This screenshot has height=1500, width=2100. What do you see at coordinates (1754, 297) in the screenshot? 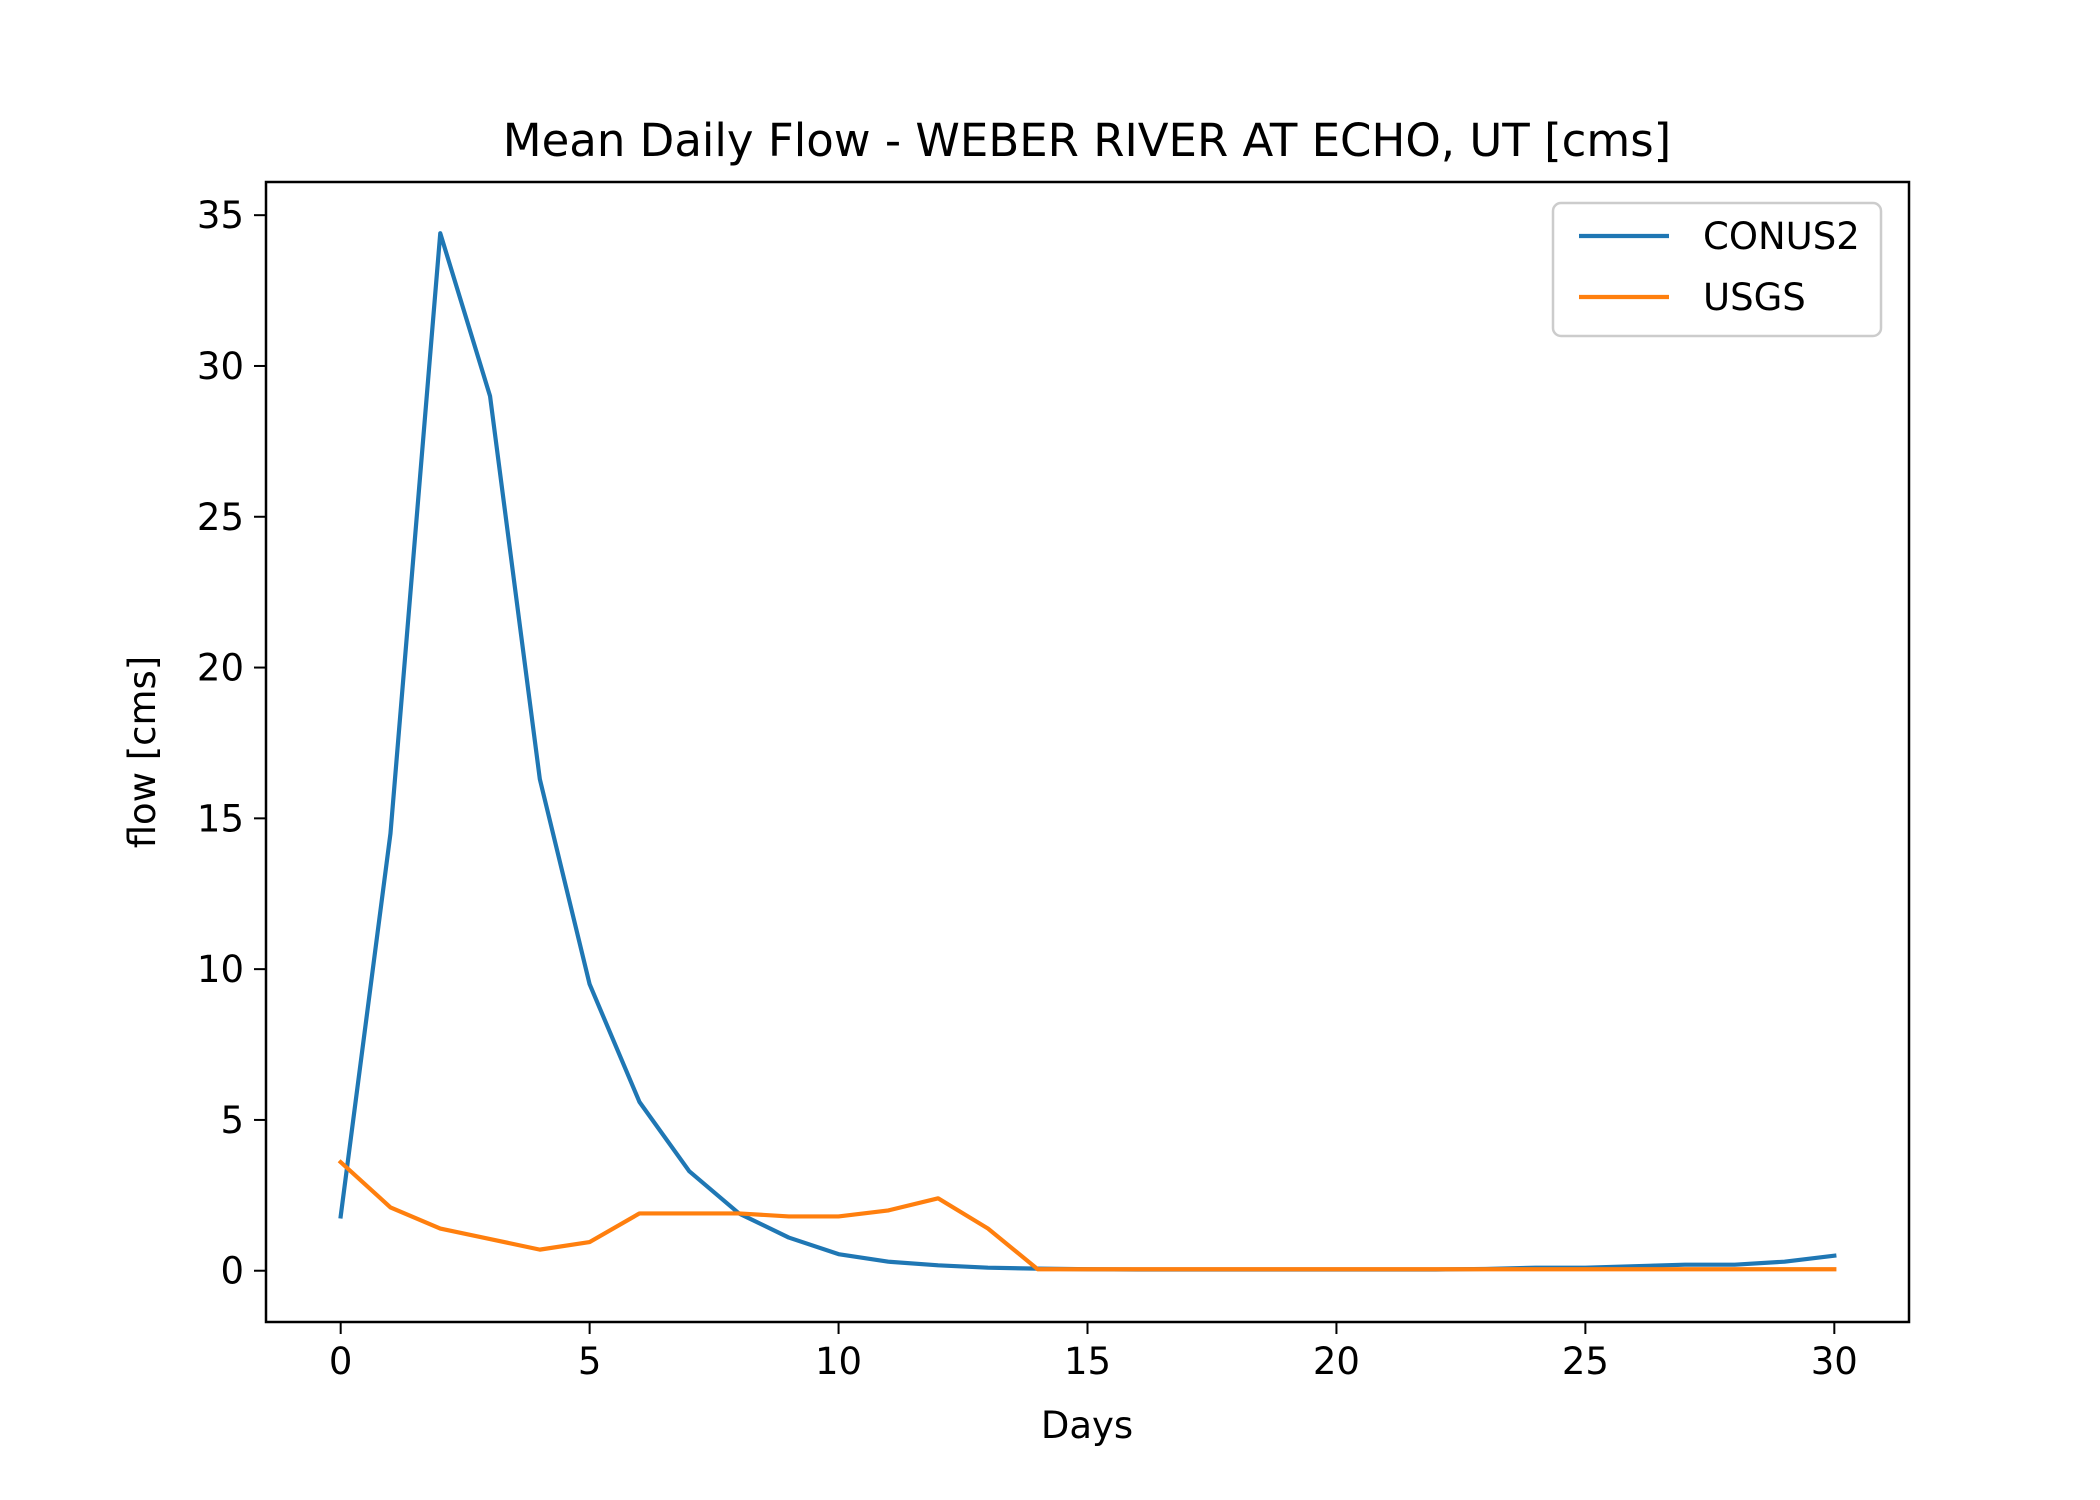
I see `legend-label-usgs: USGS` at bounding box center [1754, 297].